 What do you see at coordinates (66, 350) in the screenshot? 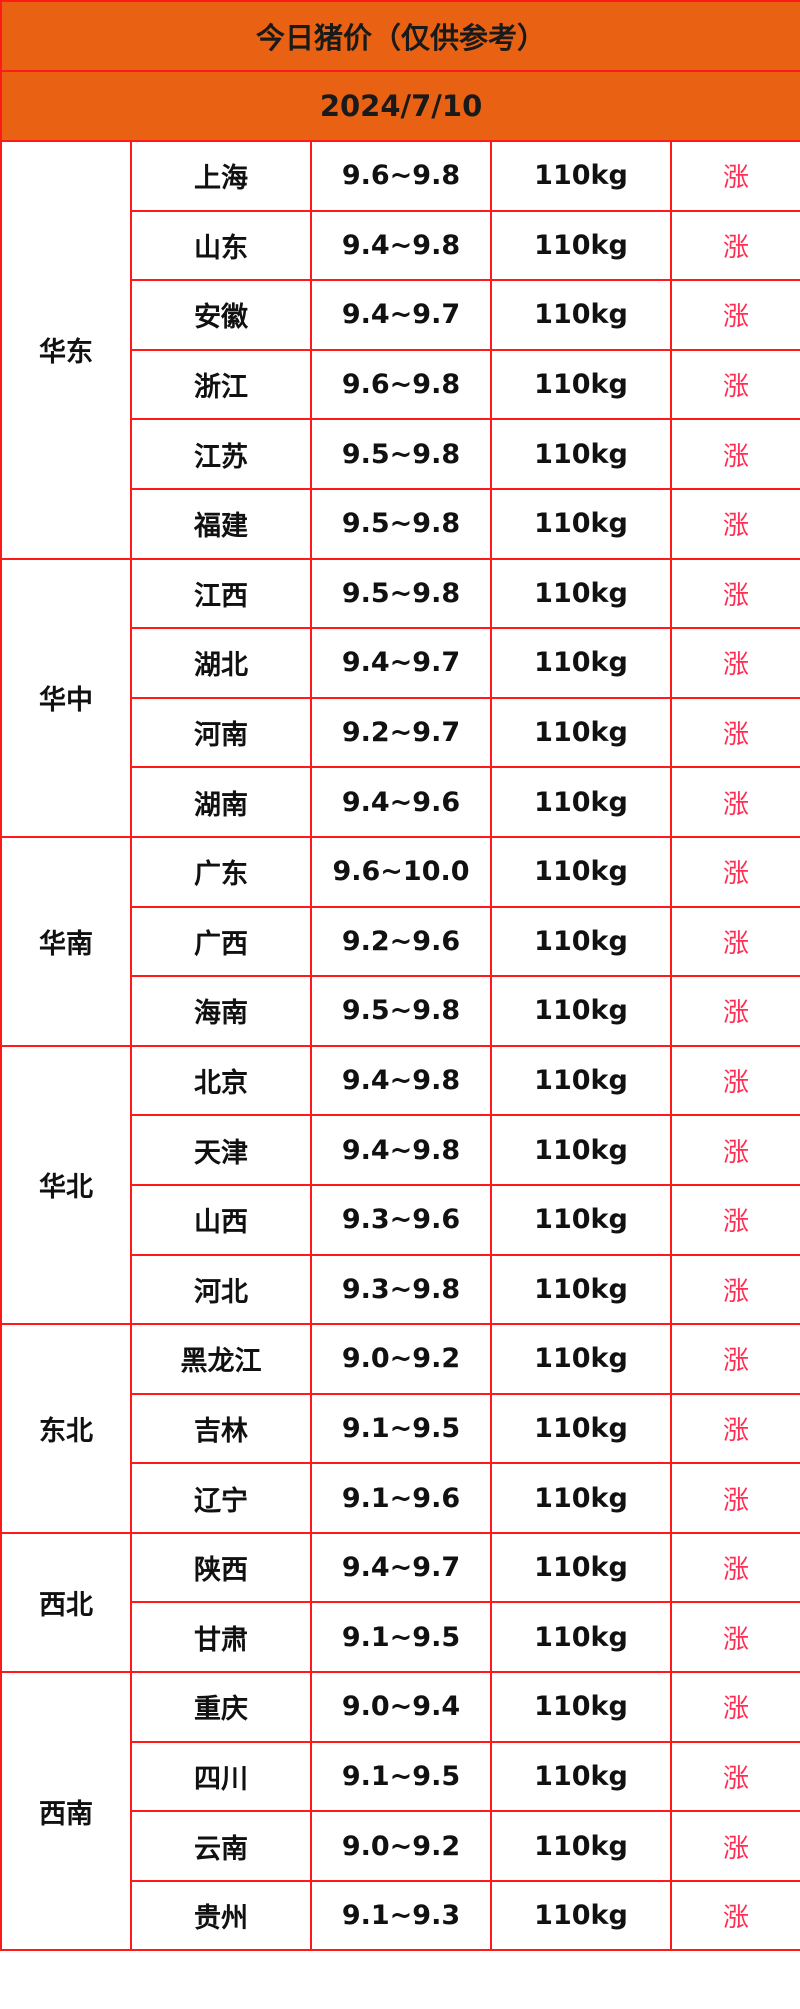
I see `region-cell: 华东` at bounding box center [66, 350].